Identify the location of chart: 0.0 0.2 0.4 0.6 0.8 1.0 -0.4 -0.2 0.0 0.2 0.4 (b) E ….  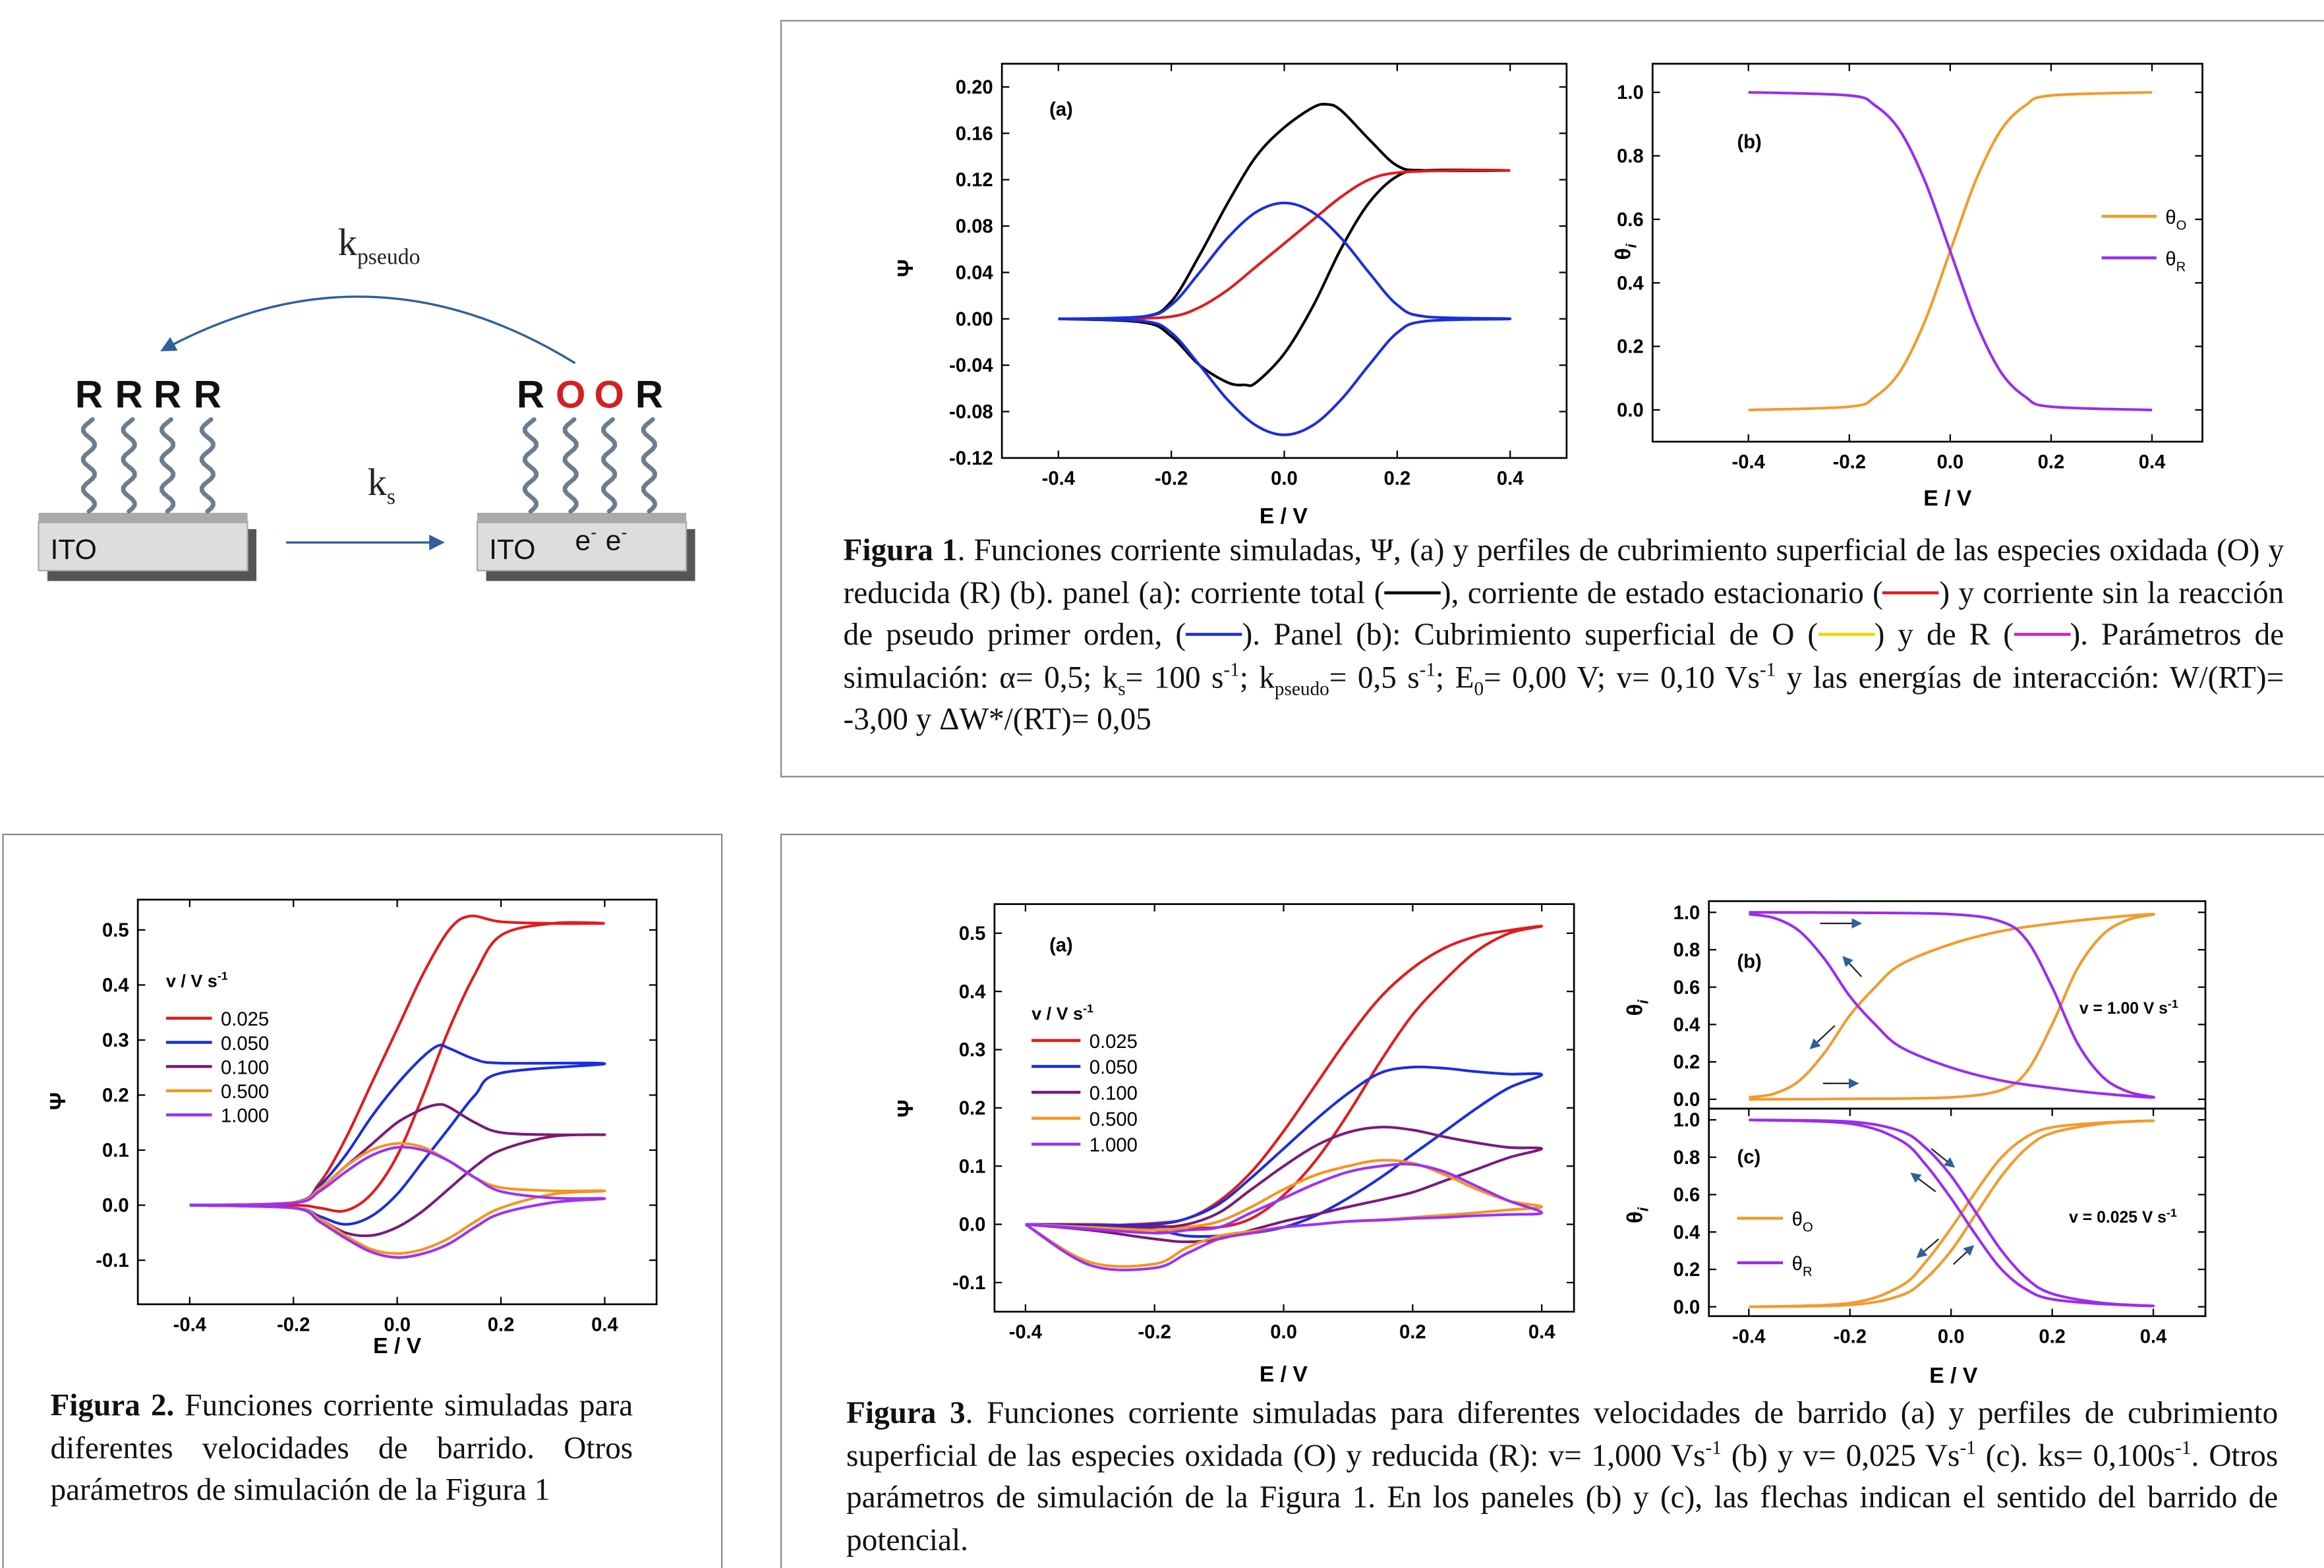
(1907, 287).